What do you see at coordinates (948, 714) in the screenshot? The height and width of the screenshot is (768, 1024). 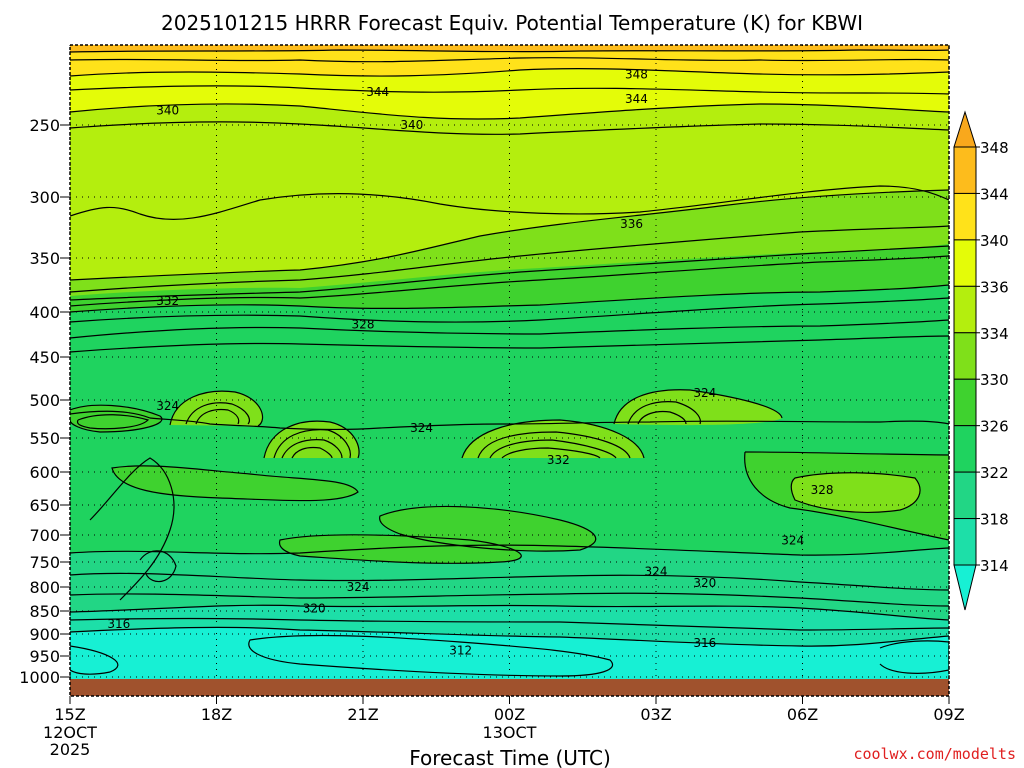 I see `x-tick-label: 09Z` at bounding box center [948, 714].